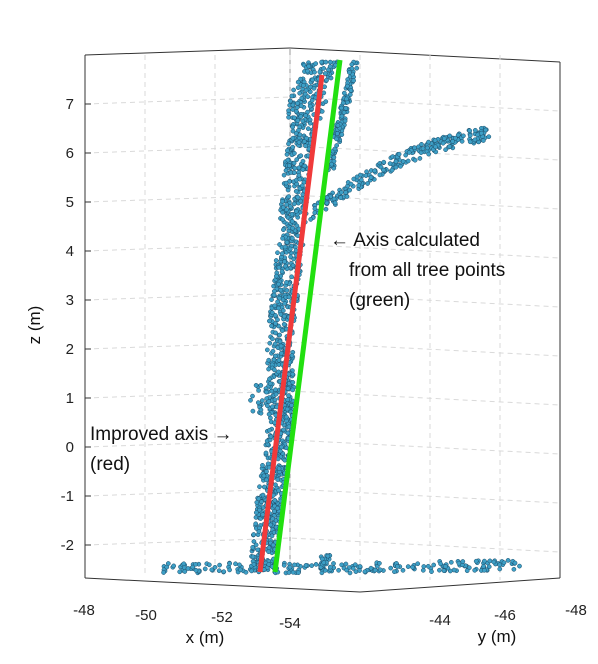 This screenshot has height=664, width=598. What do you see at coordinates (70, 398) in the screenshot?
I see `z-tick-label: 1` at bounding box center [70, 398].